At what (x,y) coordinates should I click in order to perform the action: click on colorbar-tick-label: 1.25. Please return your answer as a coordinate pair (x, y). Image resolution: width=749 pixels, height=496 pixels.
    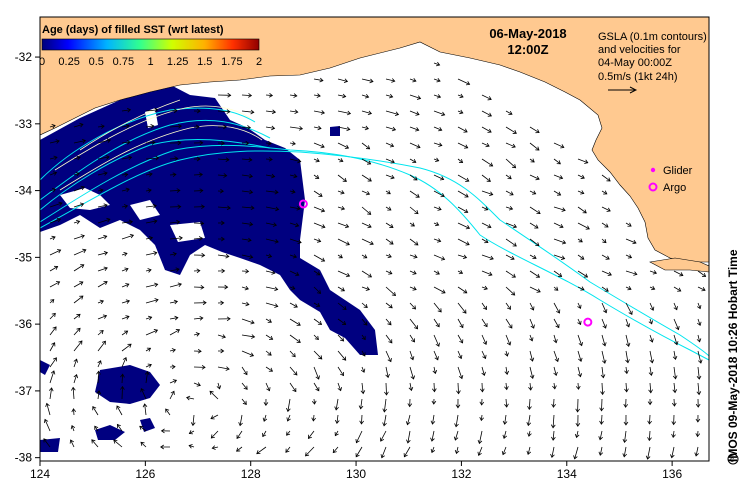
    Looking at the image, I should click on (177, 62).